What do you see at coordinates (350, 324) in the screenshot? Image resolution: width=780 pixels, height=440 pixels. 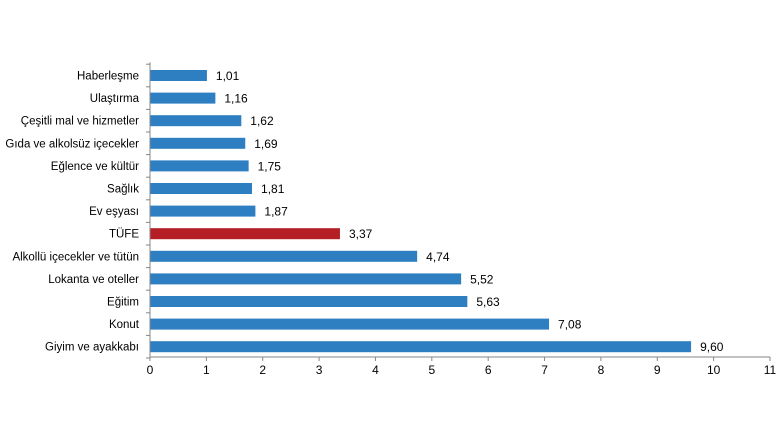 I see `bar-konut` at bounding box center [350, 324].